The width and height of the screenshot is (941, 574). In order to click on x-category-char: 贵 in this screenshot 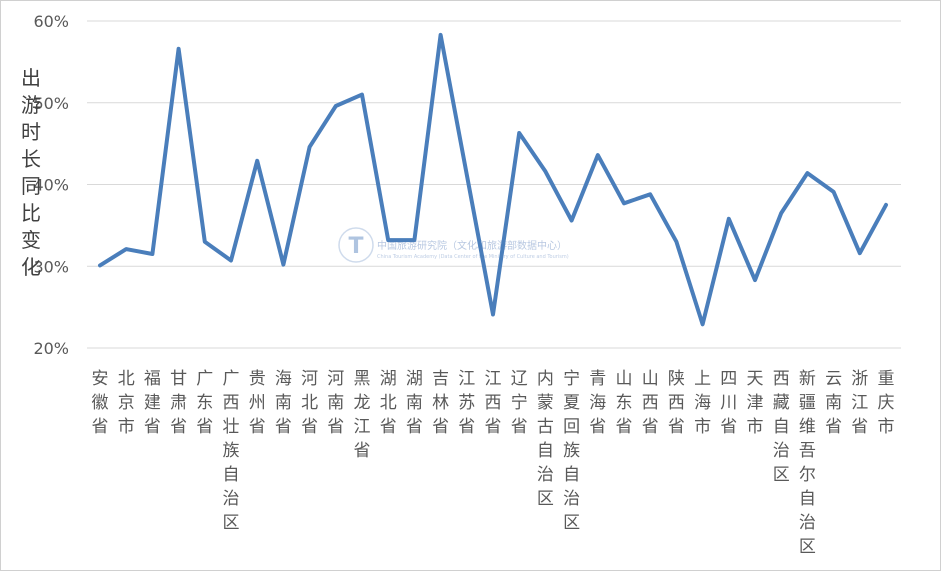, I will do `click(257, 379)`.